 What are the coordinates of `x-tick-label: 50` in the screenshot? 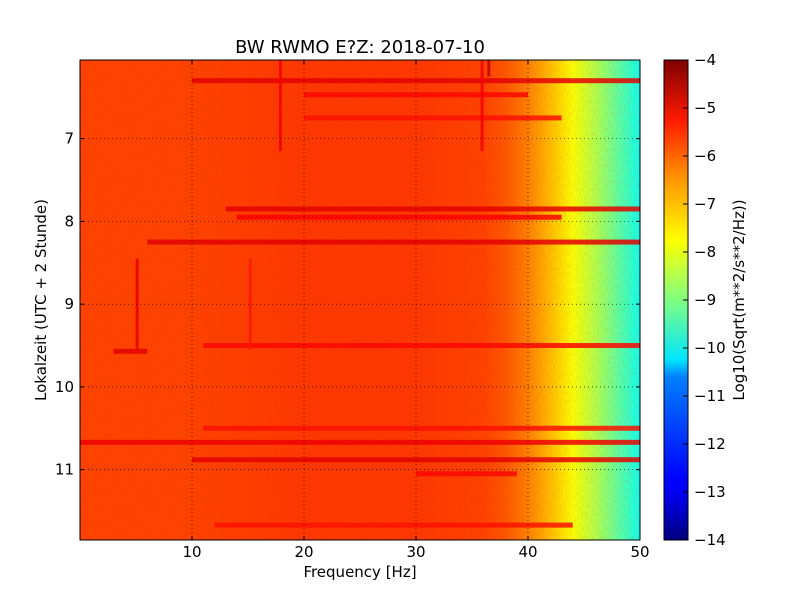 It's located at (639, 552).